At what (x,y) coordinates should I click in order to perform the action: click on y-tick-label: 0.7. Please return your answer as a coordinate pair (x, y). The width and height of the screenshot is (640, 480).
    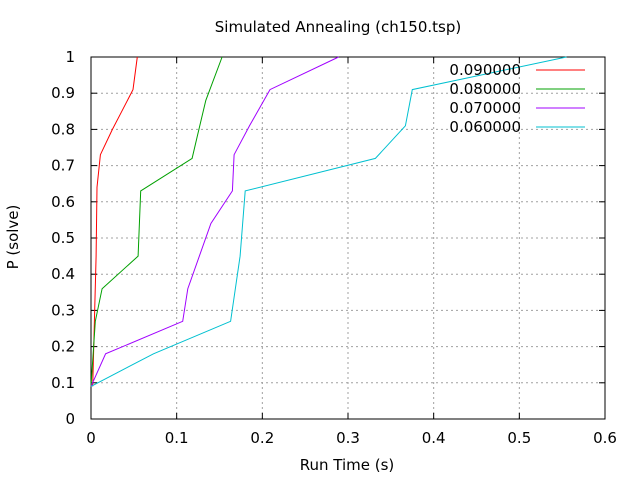
    Looking at the image, I should click on (63, 166).